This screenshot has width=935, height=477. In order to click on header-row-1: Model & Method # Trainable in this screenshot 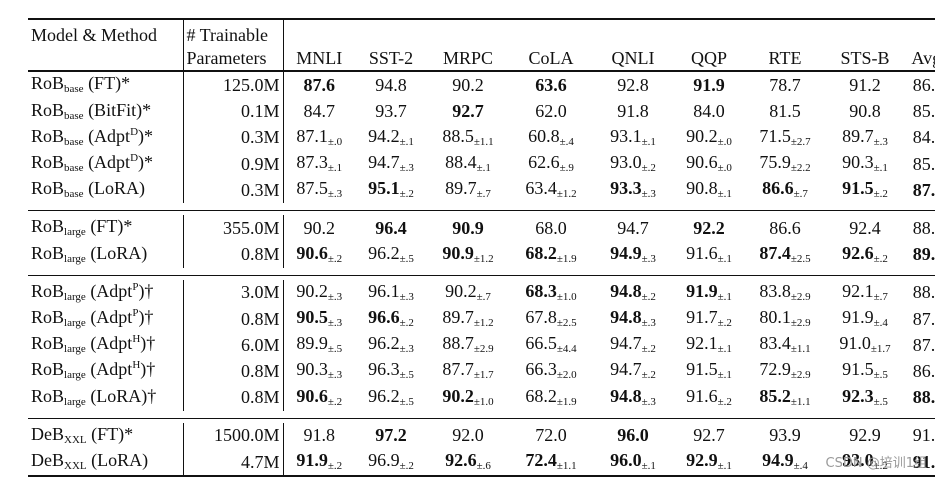, I will do `click(481, 32)`.